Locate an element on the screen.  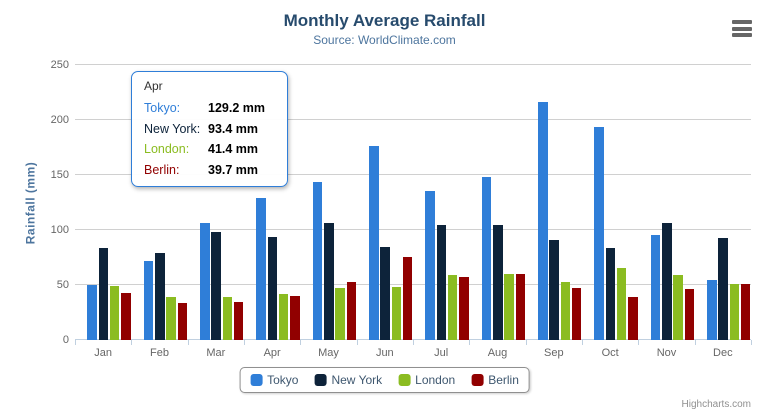
export-menu-button is located at coordinates (742, 28).